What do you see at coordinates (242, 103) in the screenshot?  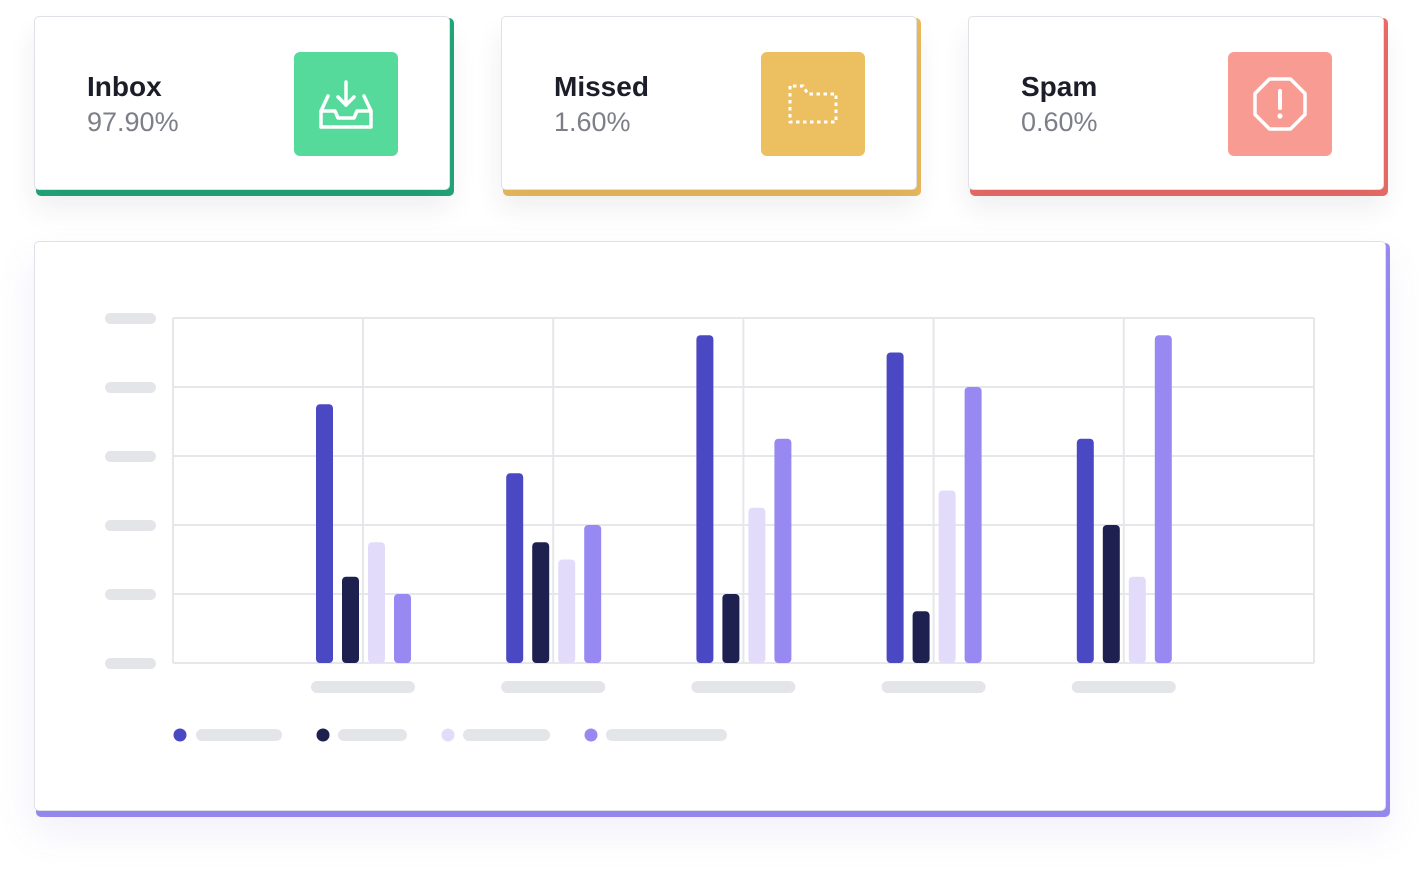 I see `card-face: Inbox 97.90%` at bounding box center [242, 103].